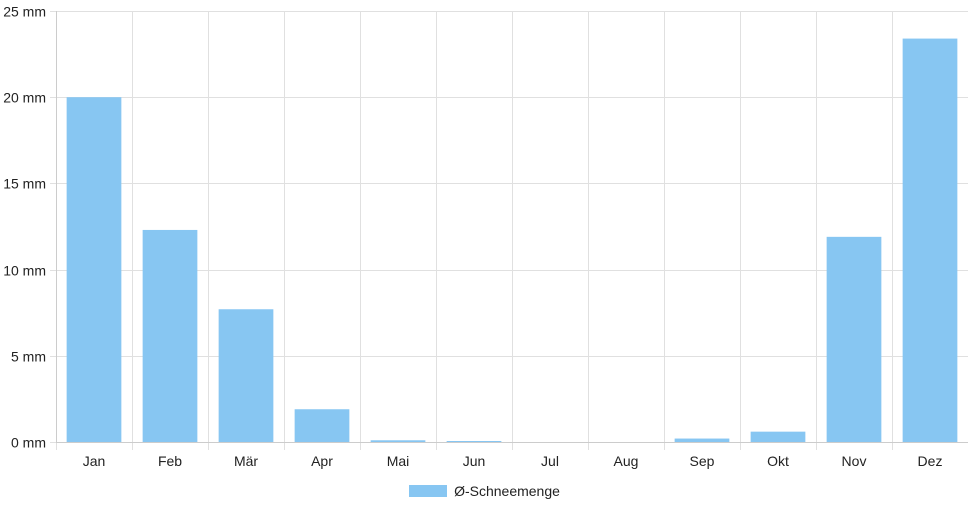 This screenshot has height=513, width=968. Describe the element at coordinates (24, 184) in the screenshot. I see `y-tick-label: 15 mm` at that location.